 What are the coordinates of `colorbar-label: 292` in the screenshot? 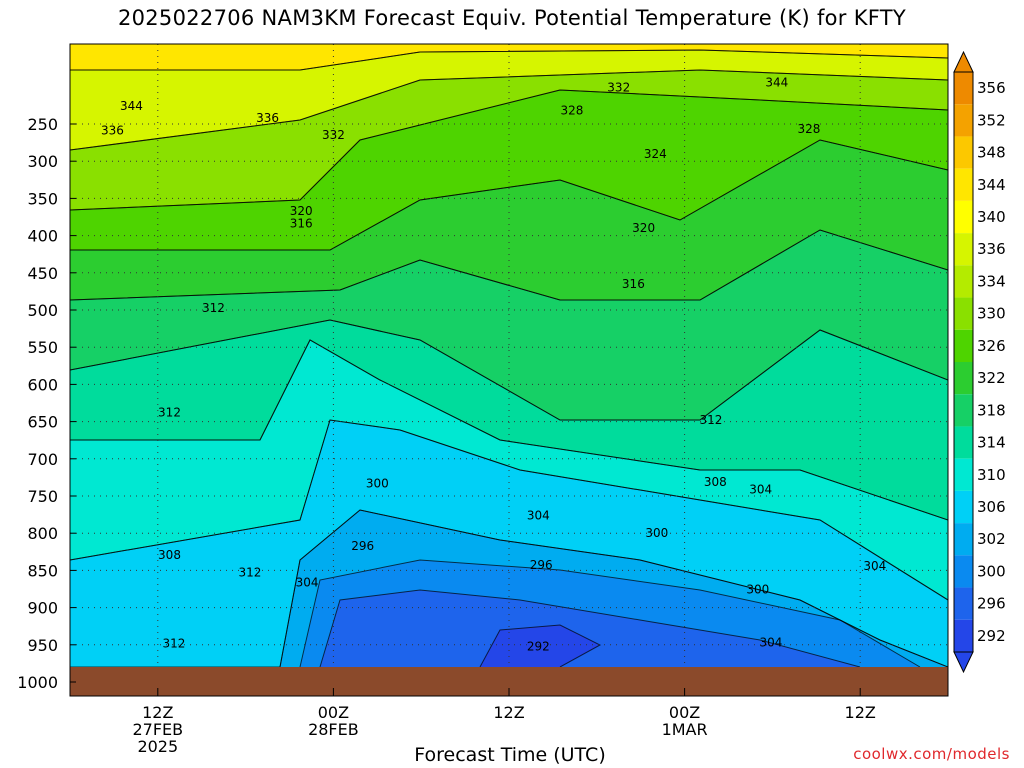 It's located at (991, 636).